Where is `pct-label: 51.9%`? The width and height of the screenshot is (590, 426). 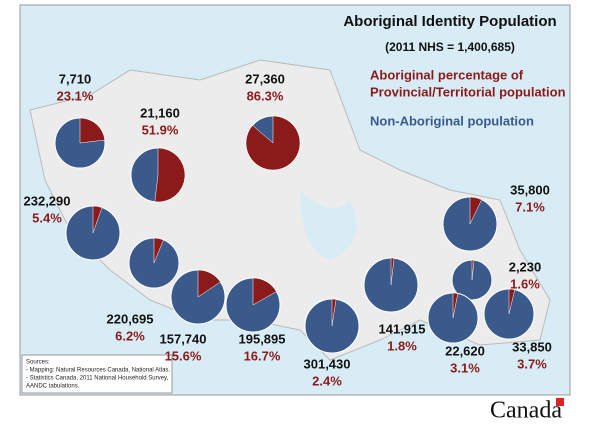 pct-label: 51.9% is located at coordinates (160, 129).